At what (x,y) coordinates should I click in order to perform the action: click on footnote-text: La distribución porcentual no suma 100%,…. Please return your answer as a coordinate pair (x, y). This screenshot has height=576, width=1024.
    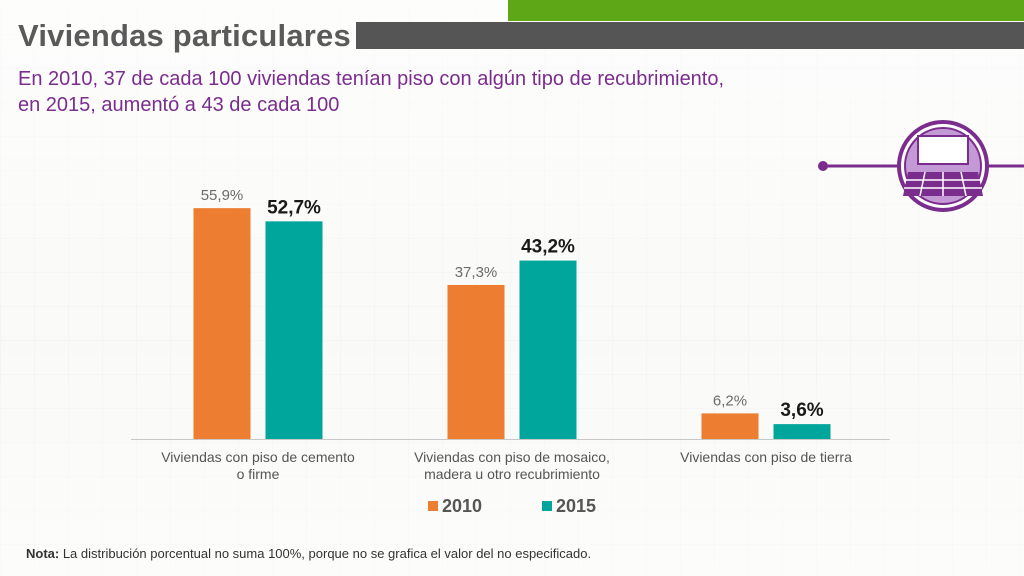
    Looking at the image, I should click on (325, 553).